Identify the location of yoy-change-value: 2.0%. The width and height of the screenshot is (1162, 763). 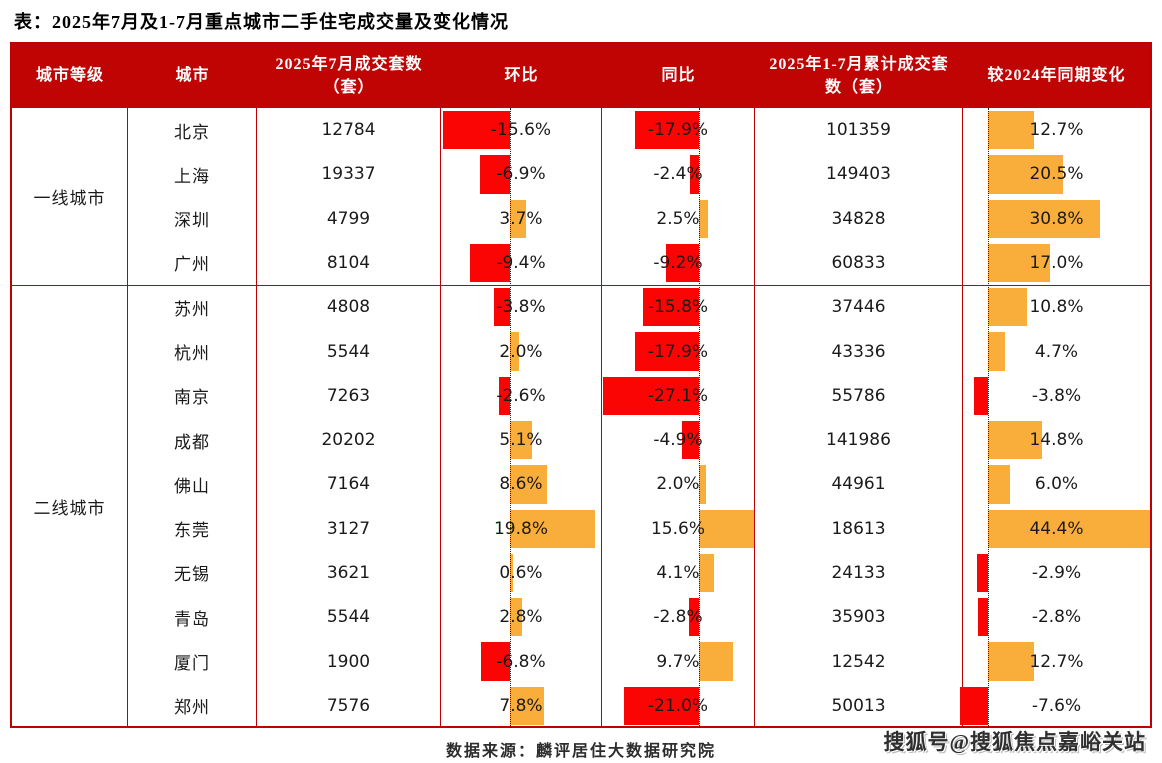
(678, 484).